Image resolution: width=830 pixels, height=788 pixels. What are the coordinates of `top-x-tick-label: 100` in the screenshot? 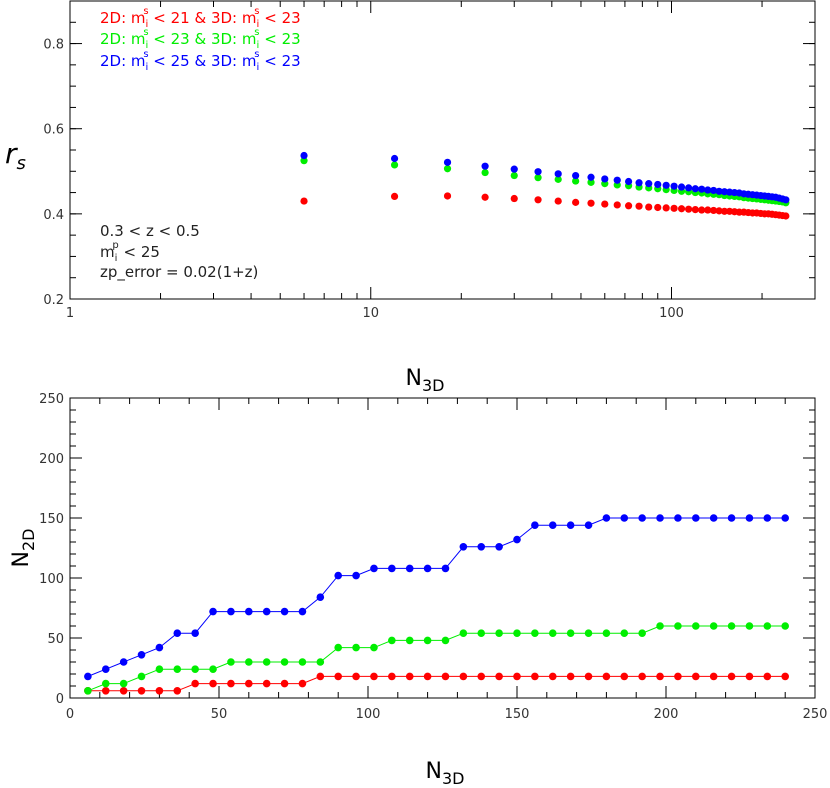 It's located at (671, 313).